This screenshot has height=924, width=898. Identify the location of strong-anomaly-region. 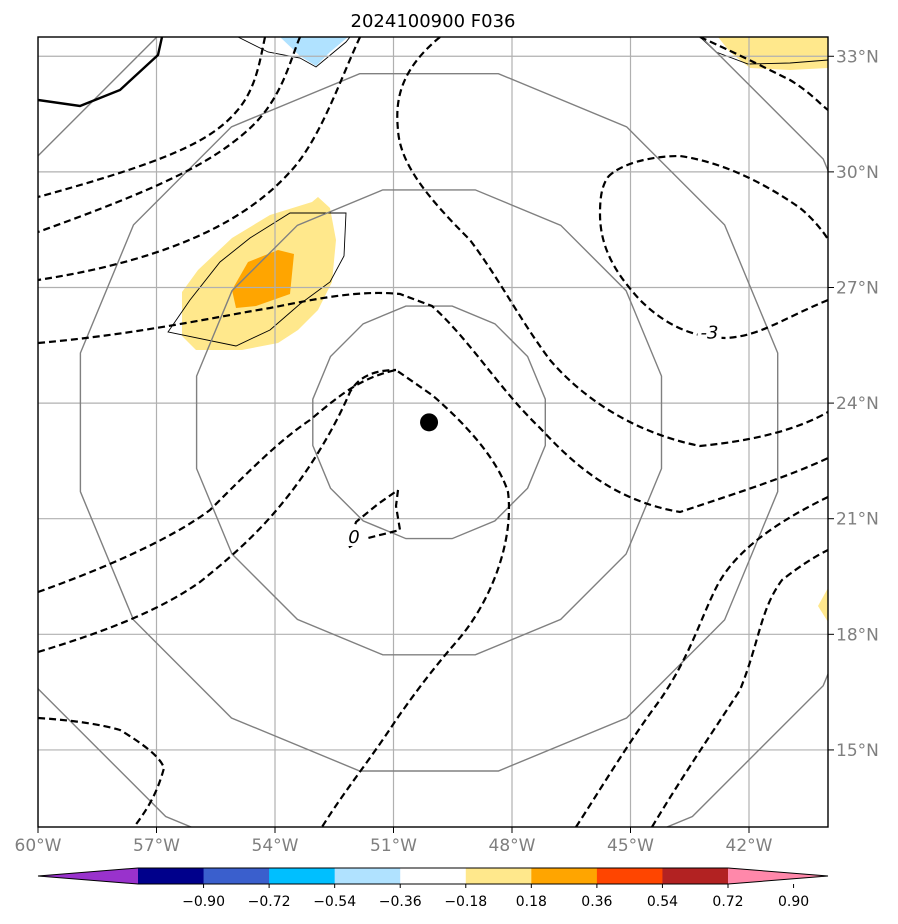
(263, 279).